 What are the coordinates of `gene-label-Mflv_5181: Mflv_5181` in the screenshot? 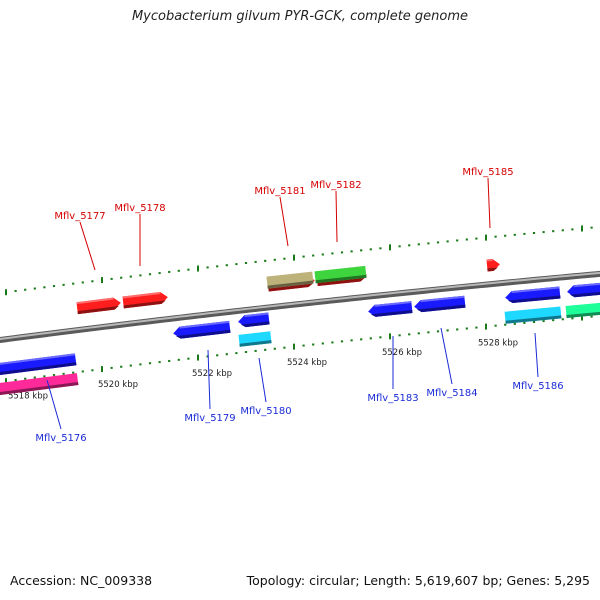 It's located at (279, 191).